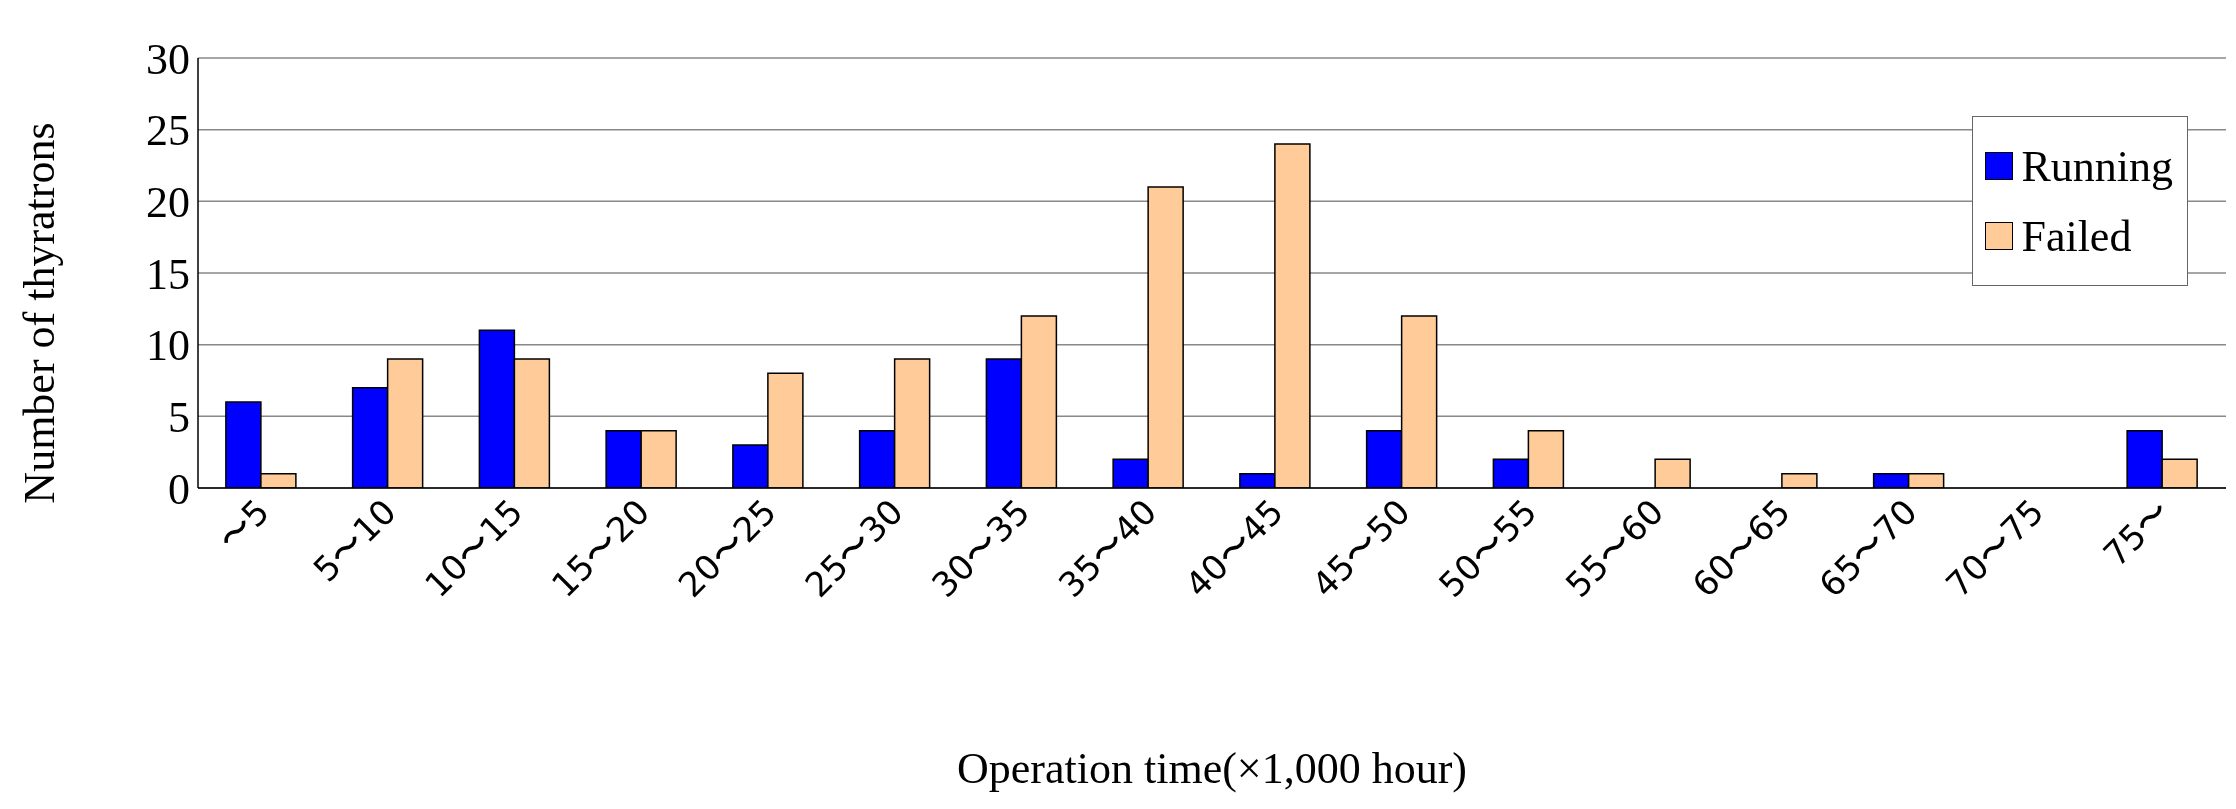 This screenshot has height=809, width=2236. I want to click on x-tick-label: 15〜20, so click(600, 548).